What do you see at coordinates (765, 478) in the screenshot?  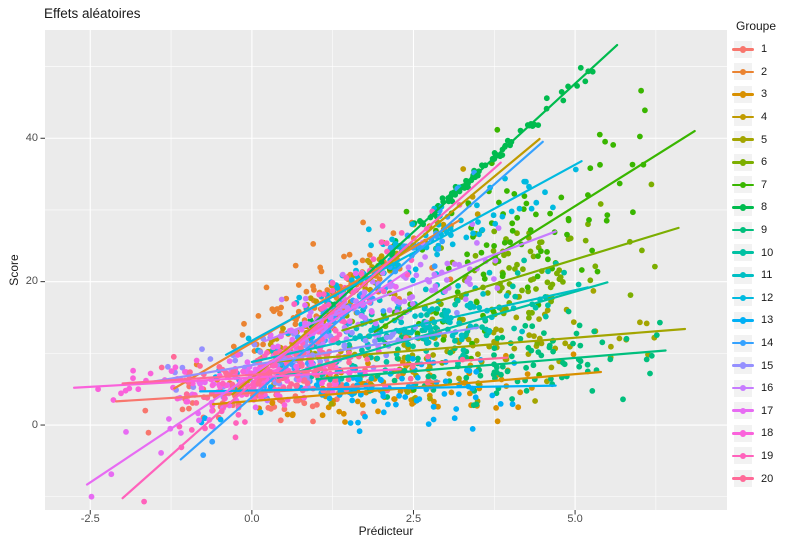 I see `legend-entry-20: 20` at bounding box center [765, 478].